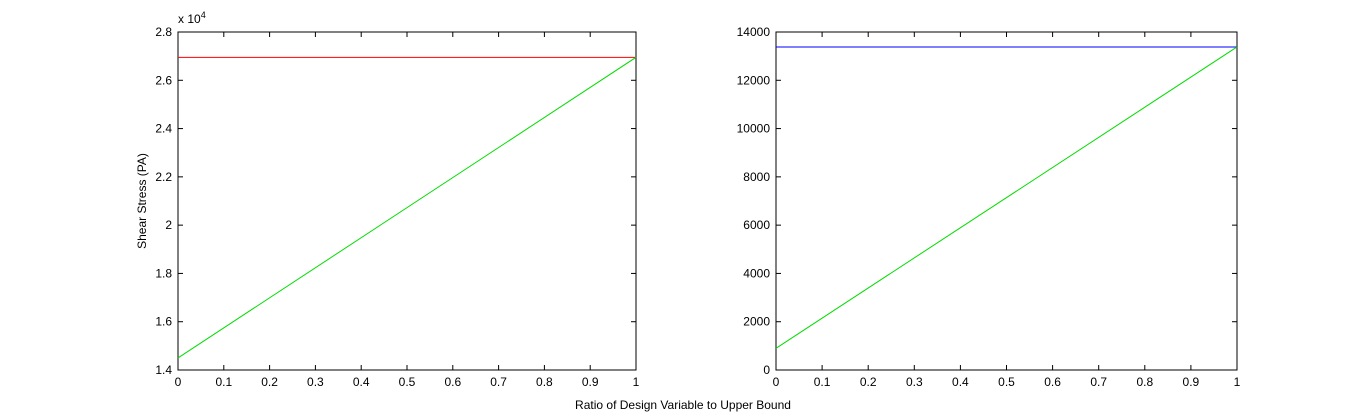  What do you see at coordinates (754, 129) in the screenshot?
I see `plot-2-ytick-label: 10000` at bounding box center [754, 129].